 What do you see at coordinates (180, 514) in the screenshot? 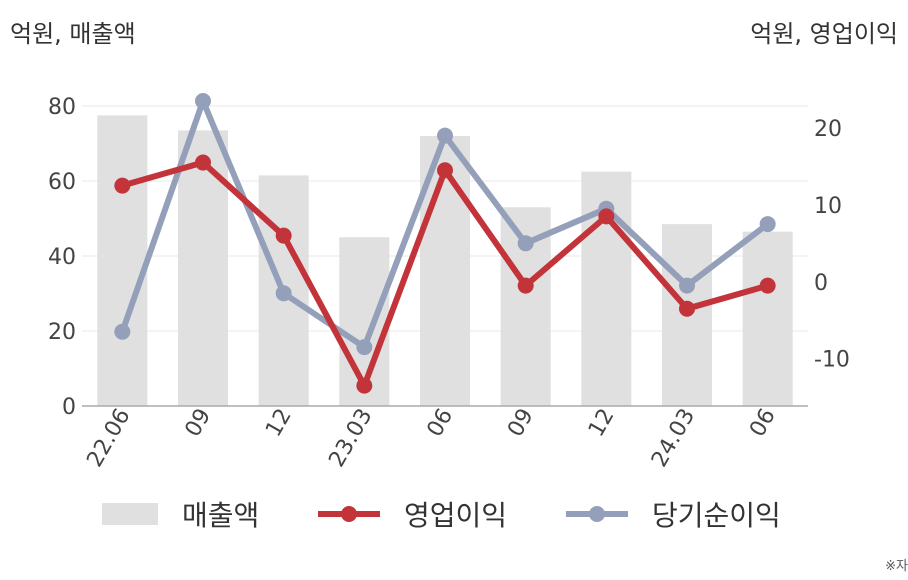
I see `legend-item-revenue: 매출액` at bounding box center [180, 514].